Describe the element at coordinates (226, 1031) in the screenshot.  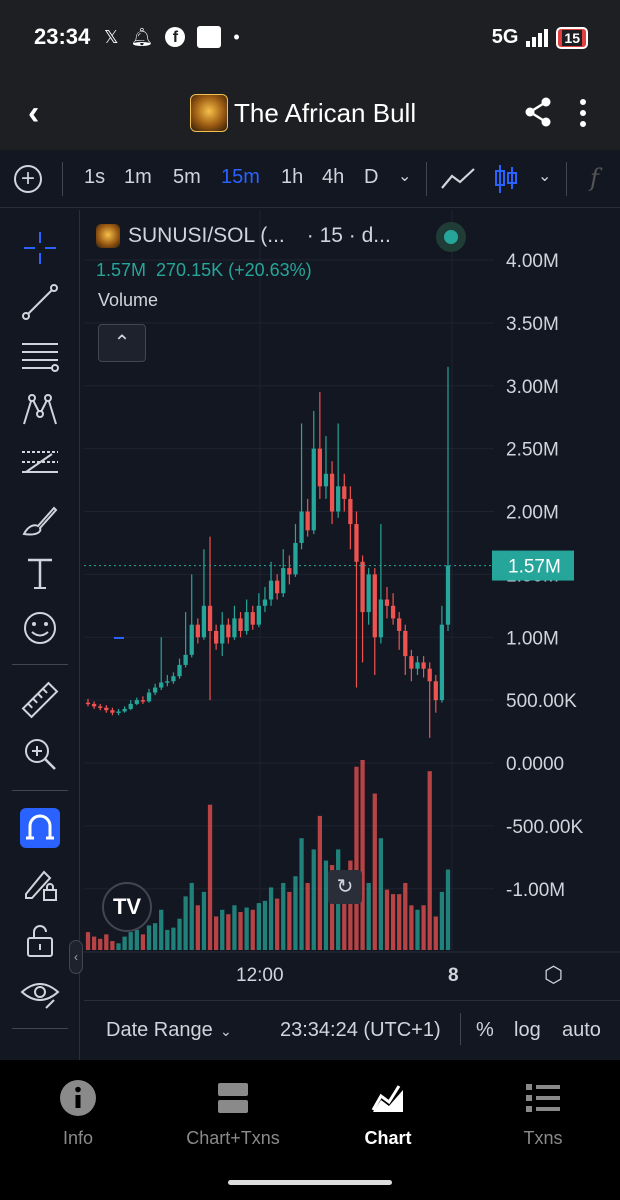
I see `date-range-chevron-icon: ⌄` at that location.